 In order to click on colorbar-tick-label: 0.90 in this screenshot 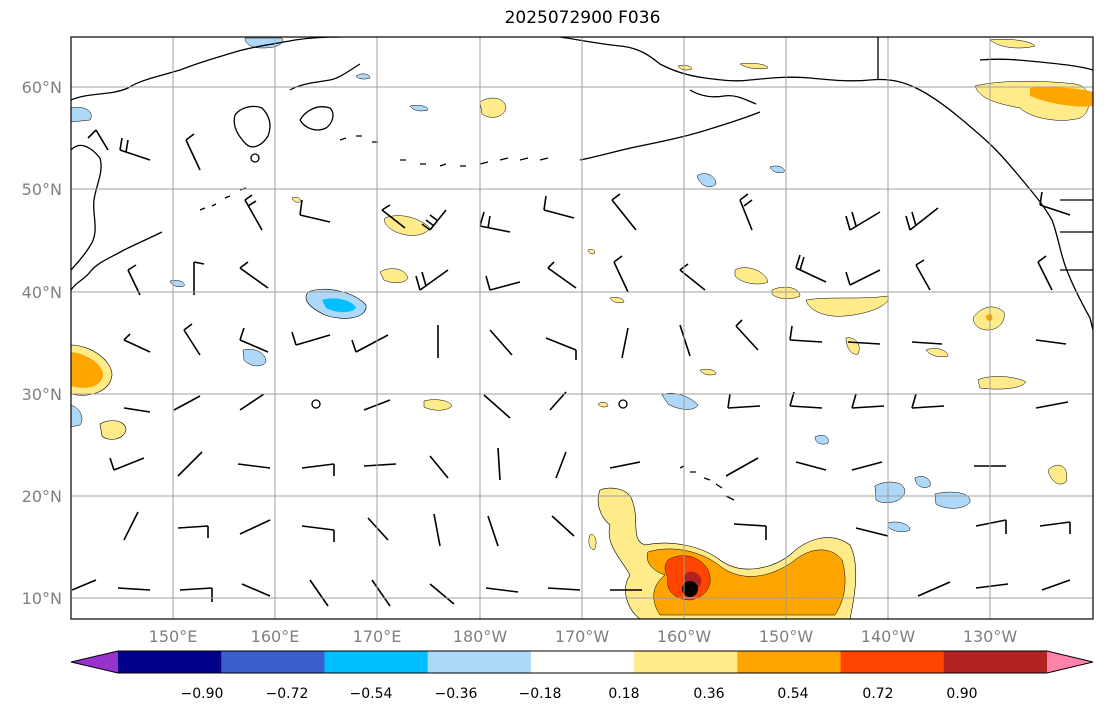, I will do `click(961, 694)`.